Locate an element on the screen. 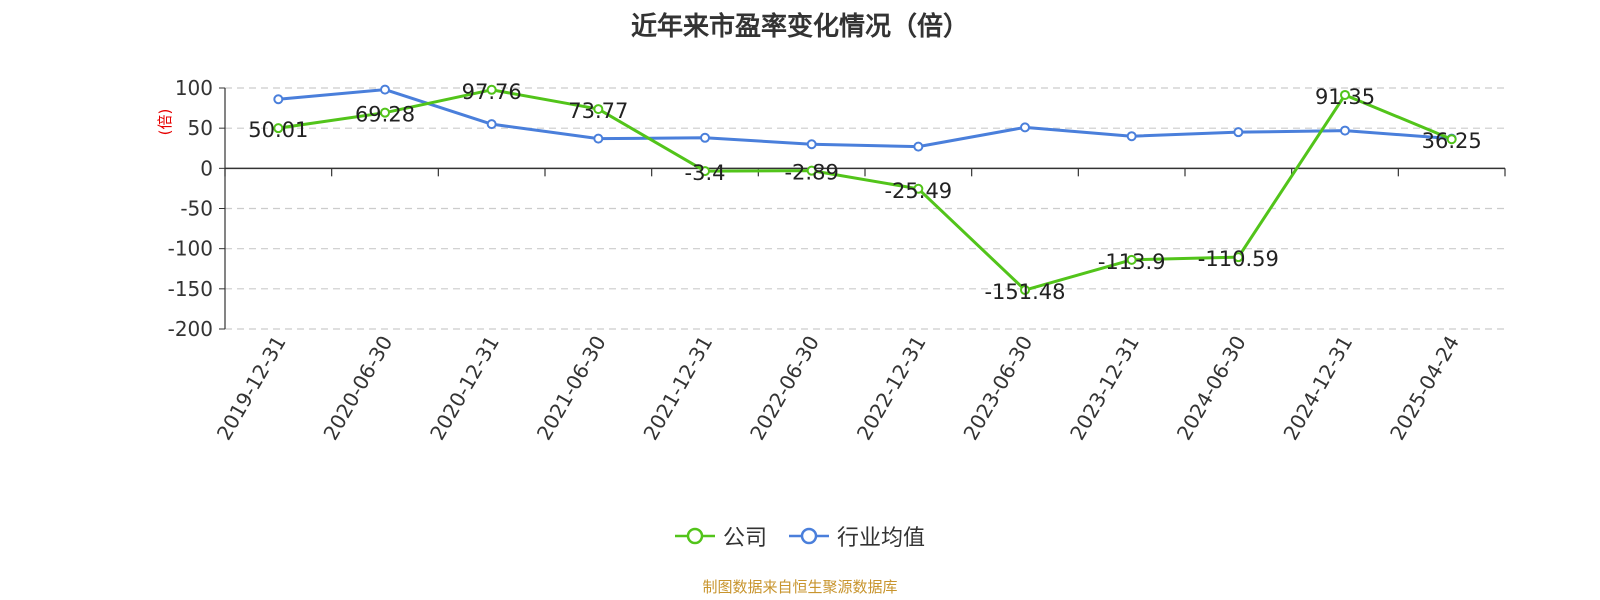 Image resolution: width=1600 pixels, height=600 pixels. data-label-company: -113.9 is located at coordinates (1132, 262).